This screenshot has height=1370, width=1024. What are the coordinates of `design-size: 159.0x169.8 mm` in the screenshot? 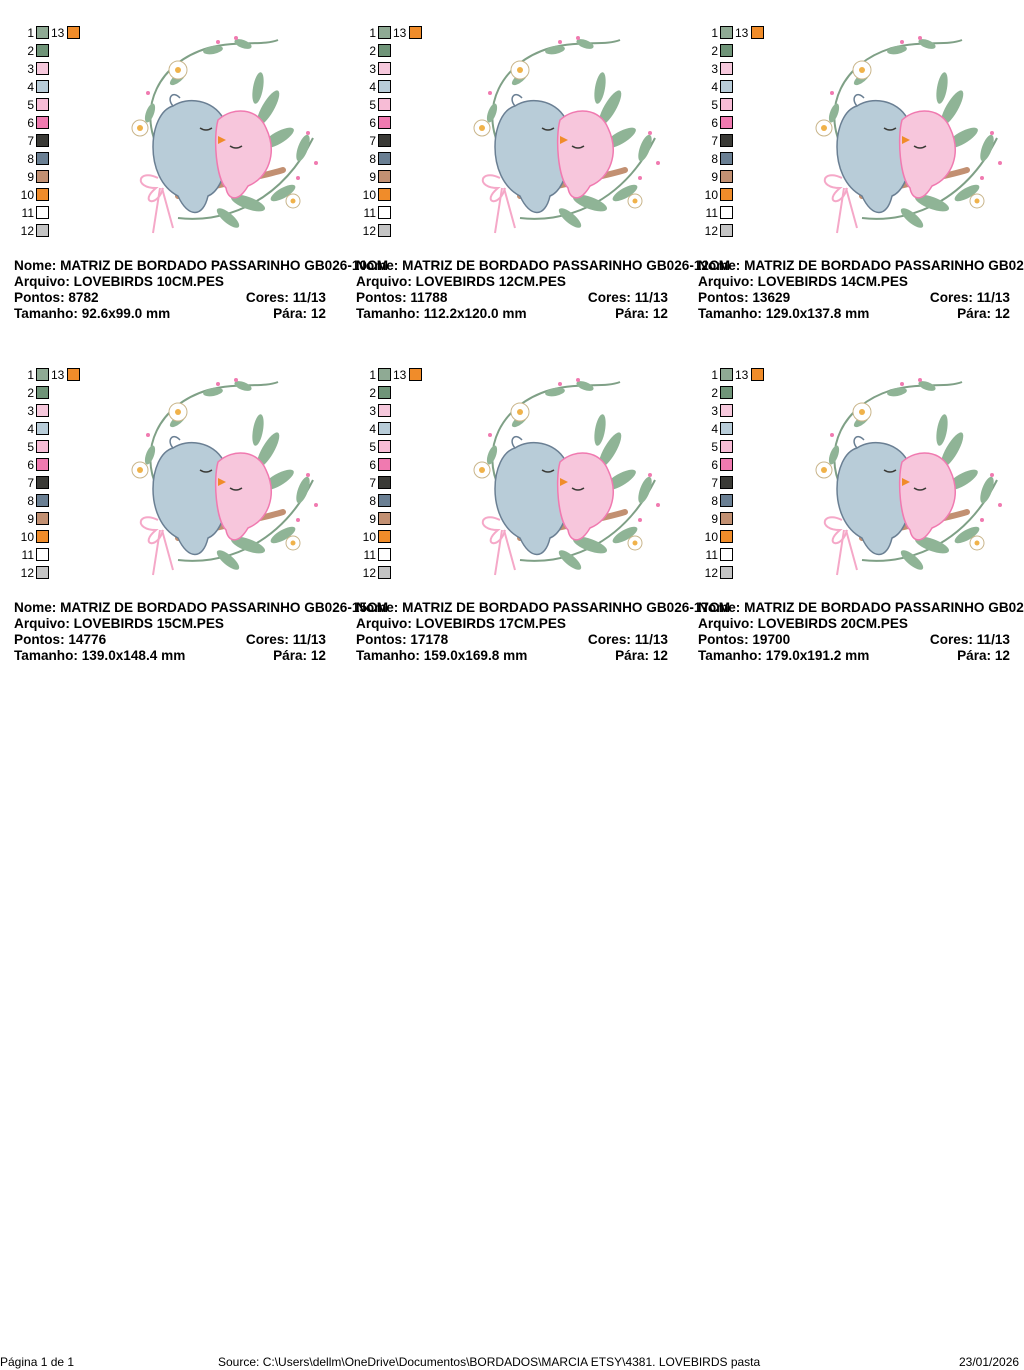 It's located at (475, 655).